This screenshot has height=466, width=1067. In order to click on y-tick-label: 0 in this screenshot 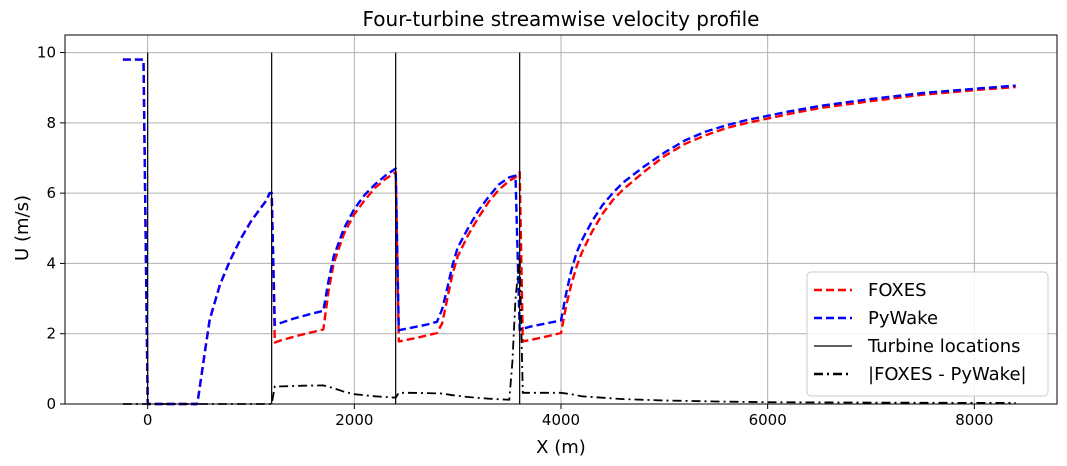, I will do `click(51, 404)`.